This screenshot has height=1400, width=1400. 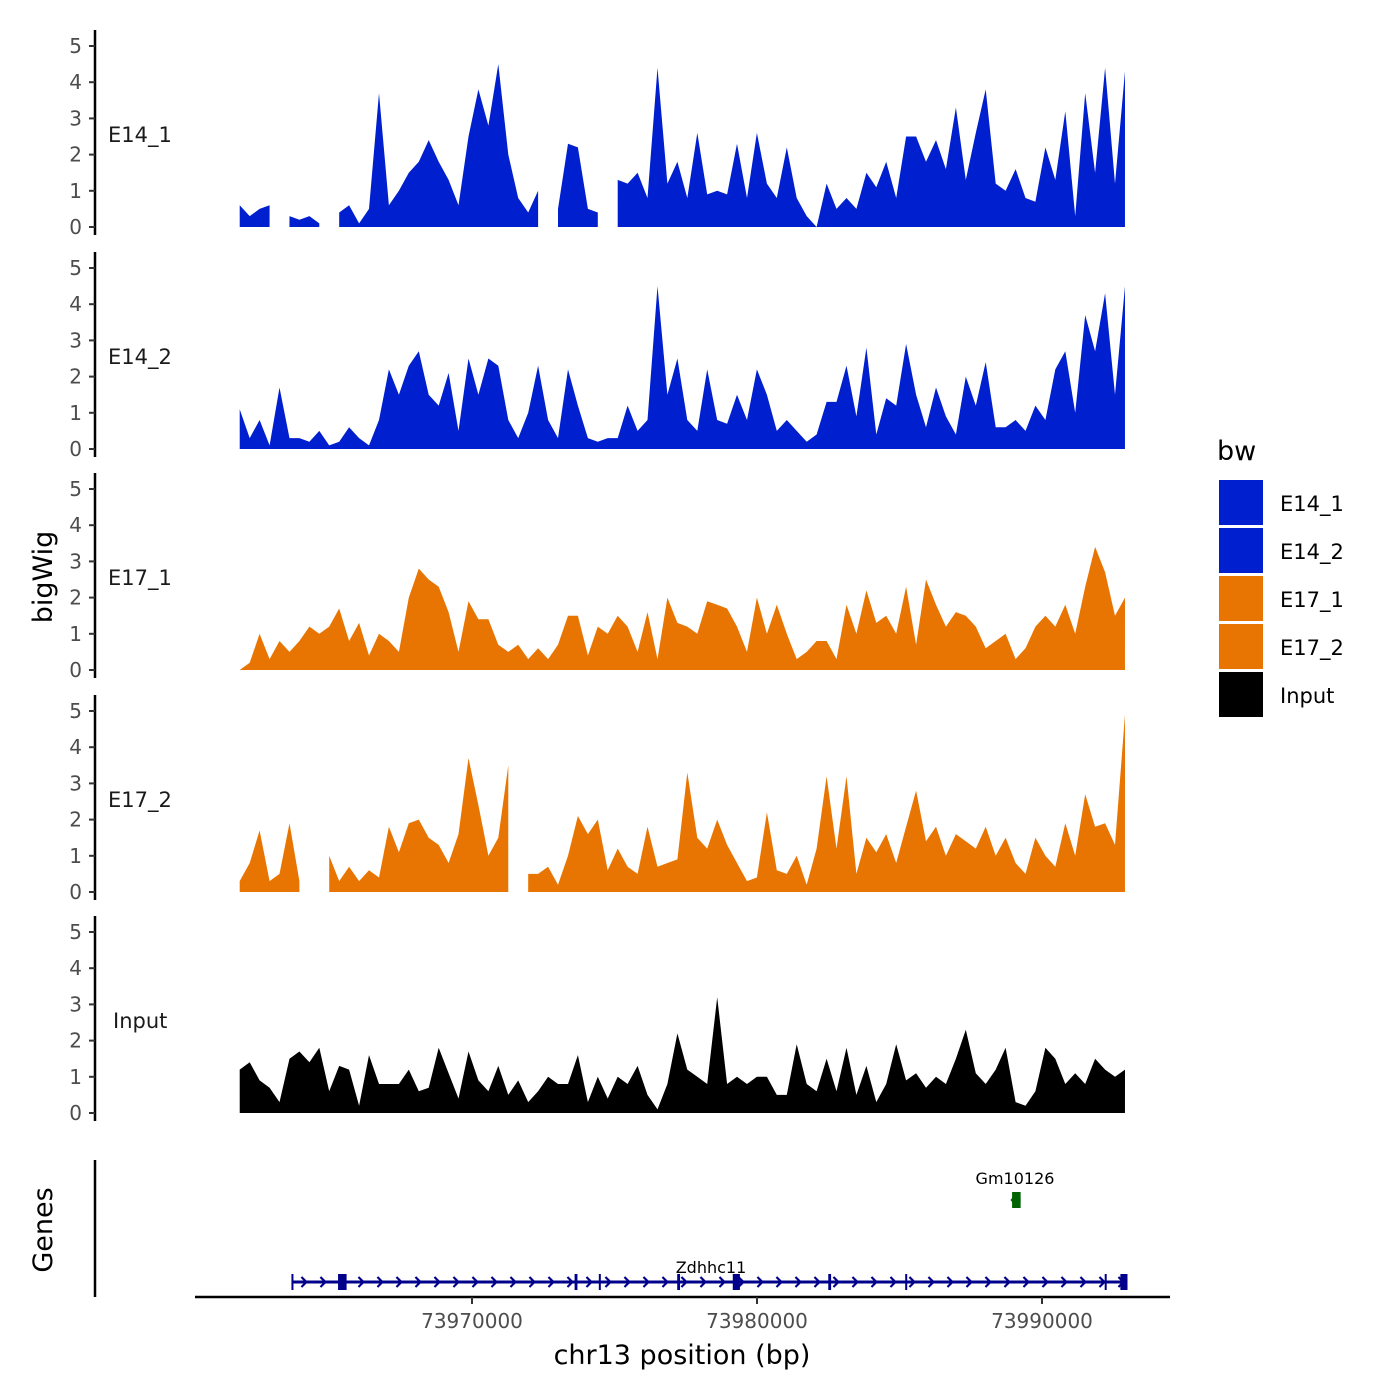 I want to click on x-axis: 73970000 73980000 73990000, so click(x=682, y=1314).